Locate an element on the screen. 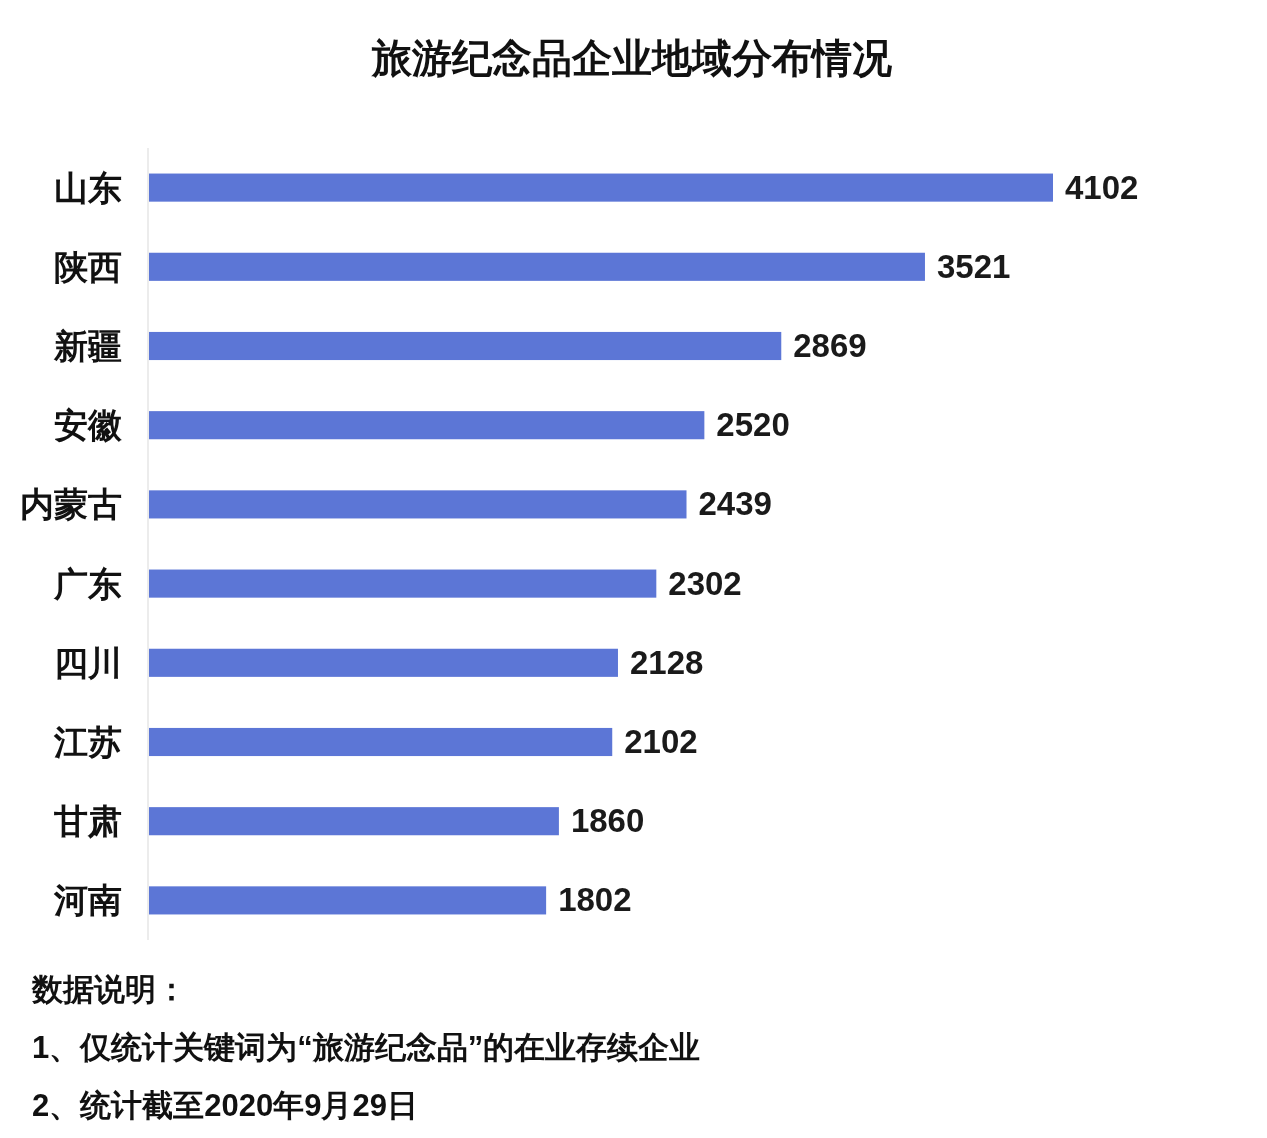 Image resolution: width=1267 pixels, height=1138 pixels. data-label: 2128 is located at coordinates (666, 662).